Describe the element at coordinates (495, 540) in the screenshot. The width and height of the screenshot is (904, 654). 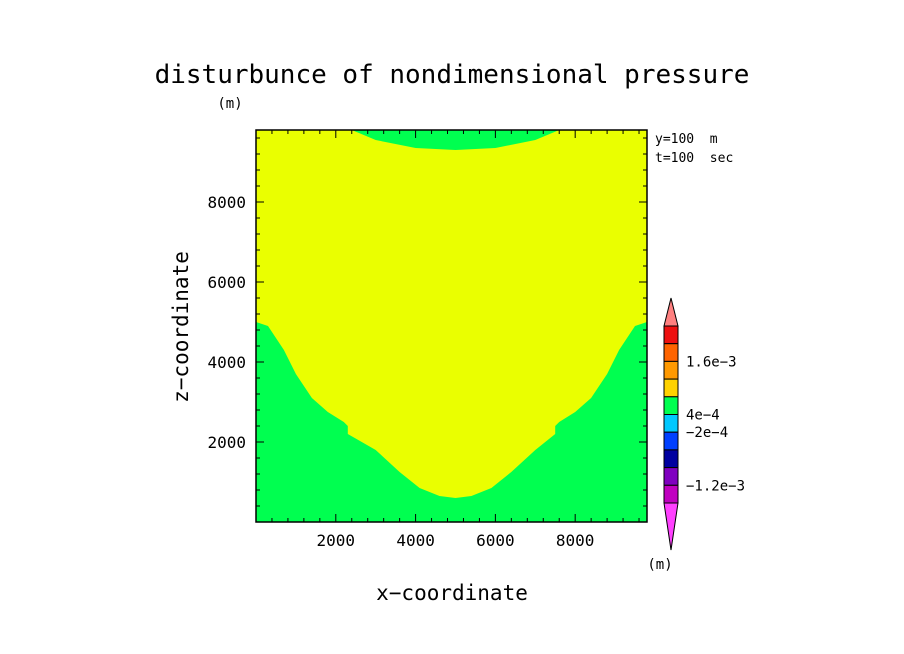
I see `x-tick-label: 6000` at that location.